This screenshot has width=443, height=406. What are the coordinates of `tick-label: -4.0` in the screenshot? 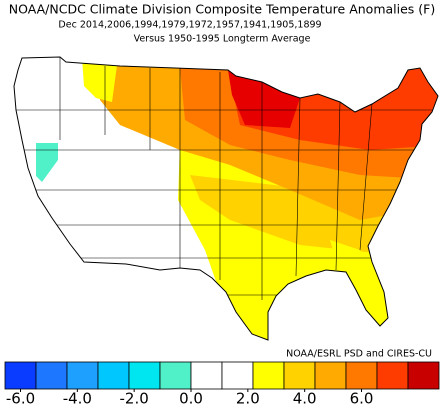 It's located at (77, 398).